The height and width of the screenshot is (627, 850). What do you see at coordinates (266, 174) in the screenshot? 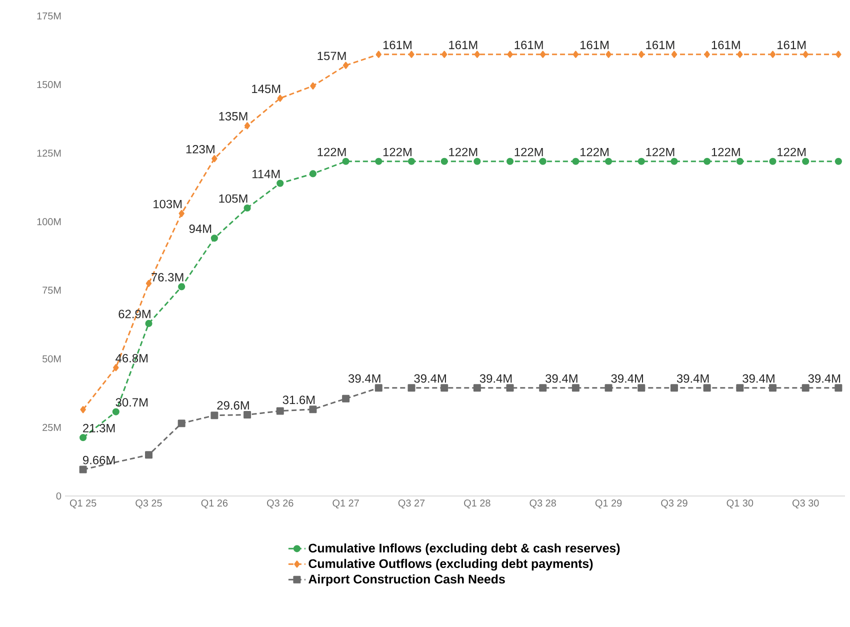
I see `data-label: 114M` at bounding box center [266, 174].